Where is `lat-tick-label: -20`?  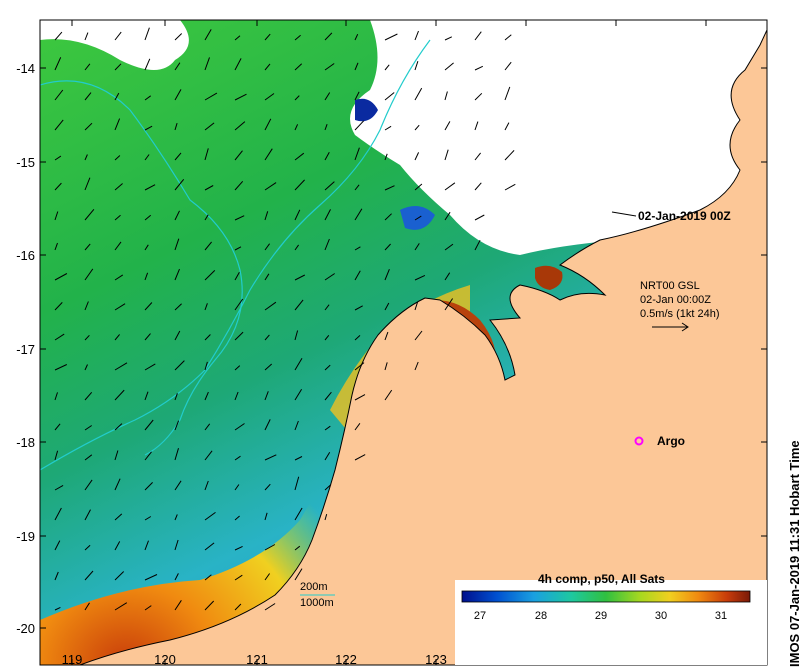
lat-tick-label: -20 is located at coordinates (25, 628).